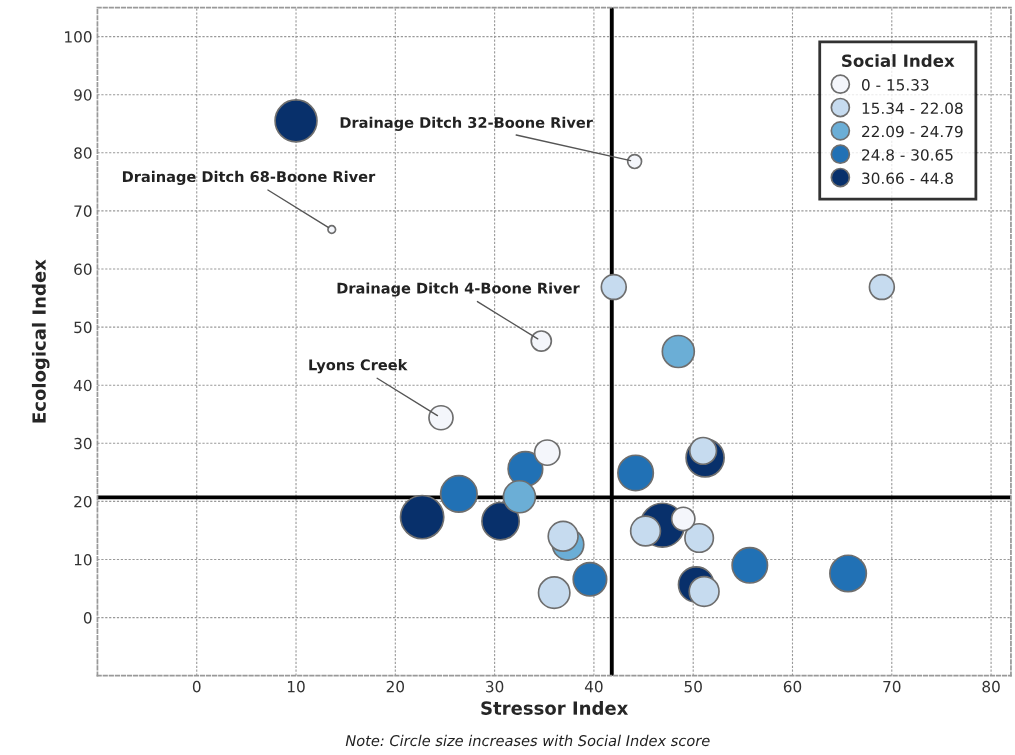 The height and width of the screenshot is (755, 1015). Describe the element at coordinates (991, 686) in the screenshot. I see `x-tick-label: 80` at that location.